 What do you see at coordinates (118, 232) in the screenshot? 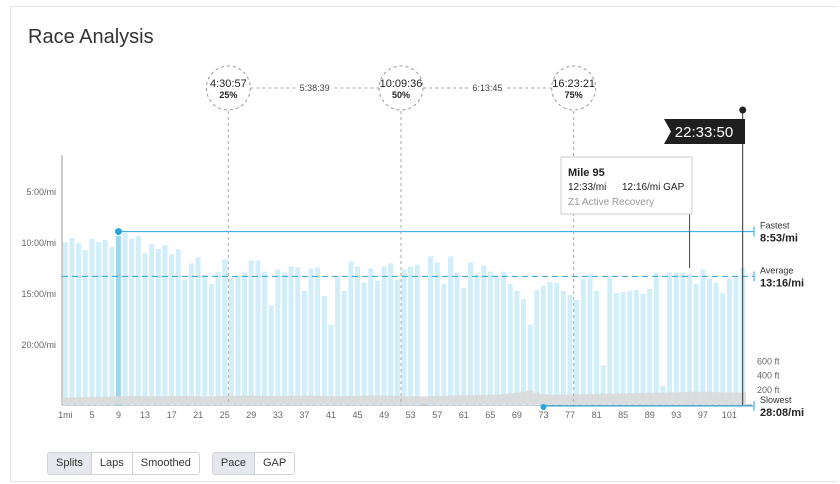
I see `fastest-point` at bounding box center [118, 232].